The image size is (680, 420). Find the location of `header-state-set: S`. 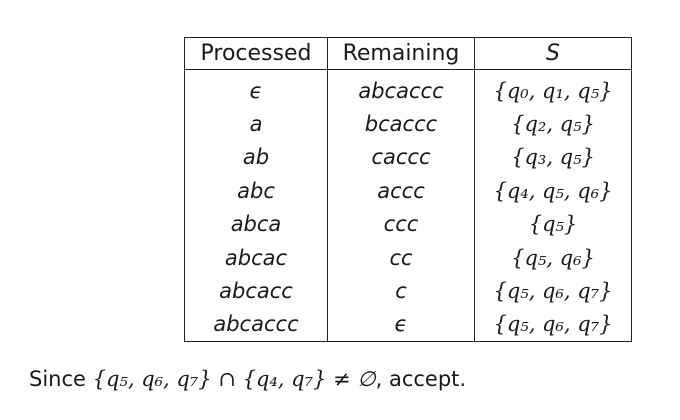

header-state-set: S is located at coordinates (553, 53).